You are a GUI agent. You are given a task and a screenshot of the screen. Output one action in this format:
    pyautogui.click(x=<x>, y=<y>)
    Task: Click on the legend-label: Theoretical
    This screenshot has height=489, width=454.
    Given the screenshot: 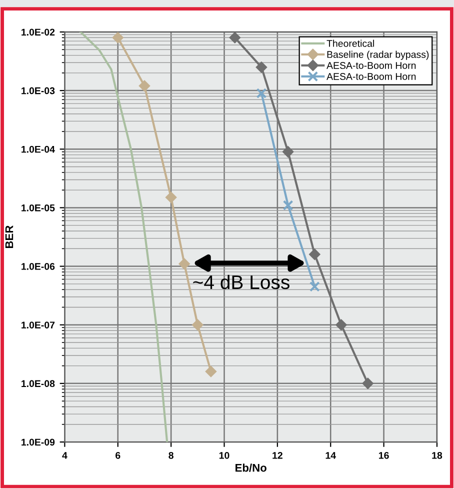 What is the action you would take?
    pyautogui.click(x=350, y=43)
    